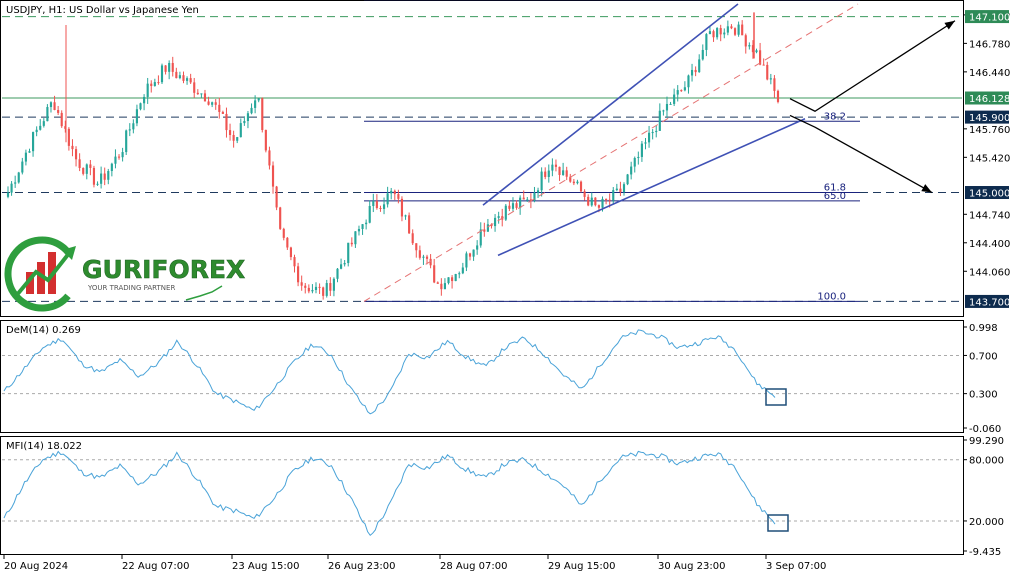 This screenshot has width=1024, height=576. I want to click on osc-tick-label: 0.700, so click(983, 356).